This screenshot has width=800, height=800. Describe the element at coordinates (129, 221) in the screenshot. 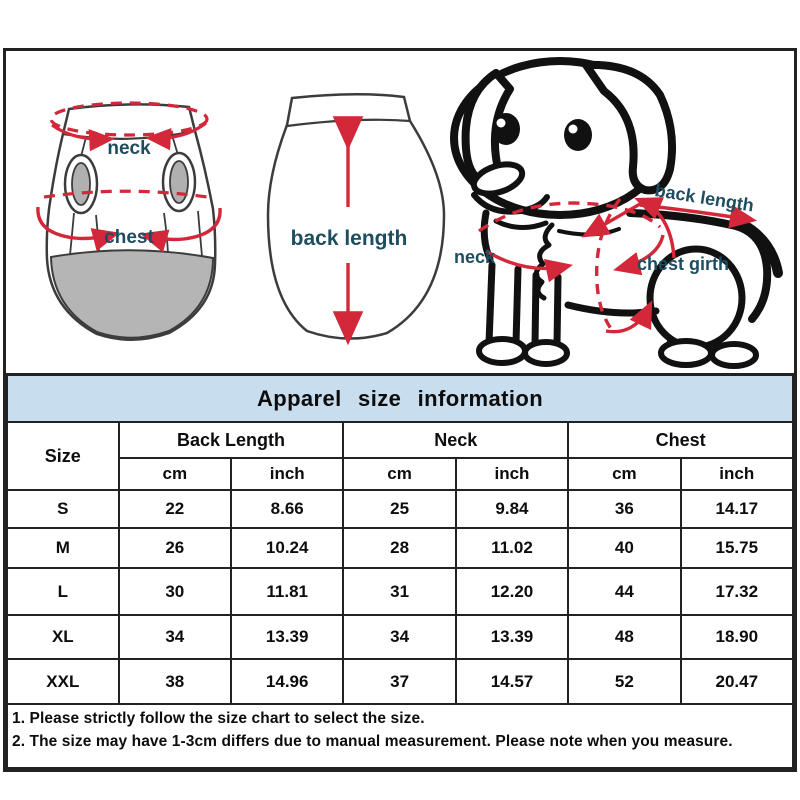

I see `garment-front-diagram: neck chest` at that location.